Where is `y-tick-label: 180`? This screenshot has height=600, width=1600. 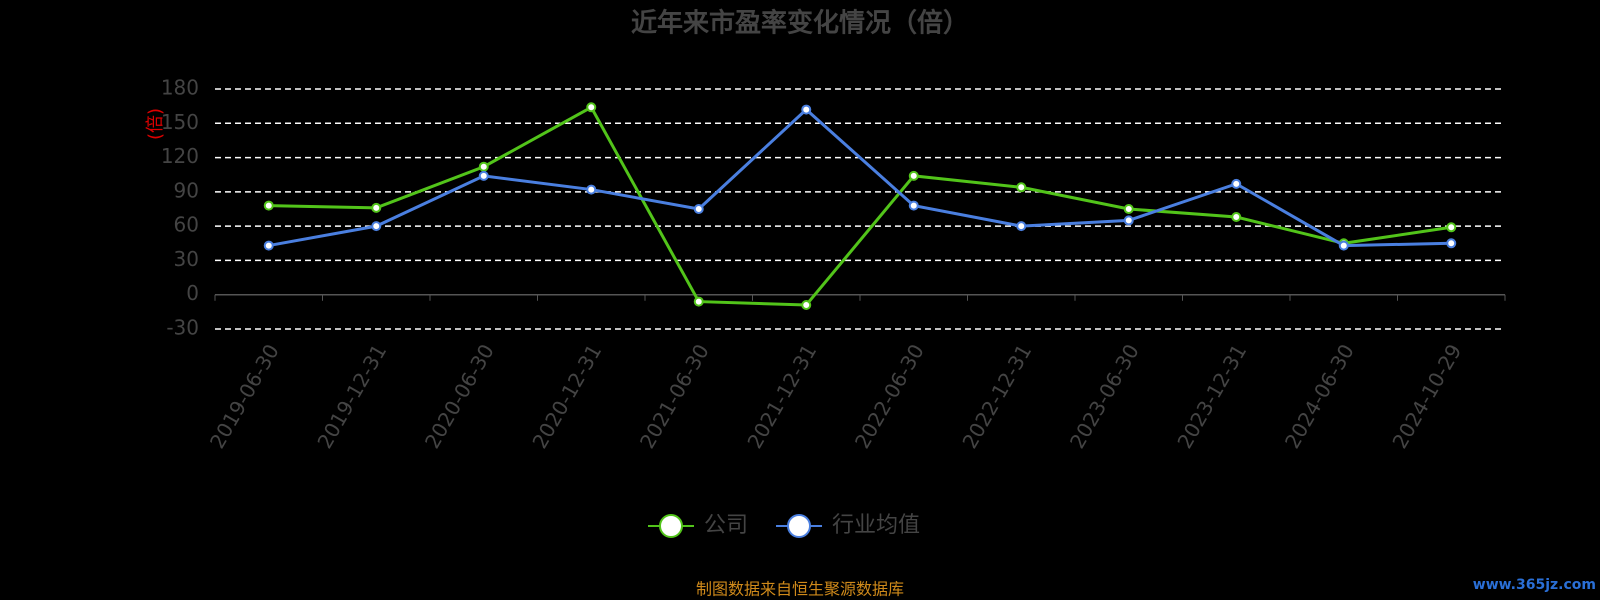
y-tick-label: 180 is located at coordinates (180, 88).